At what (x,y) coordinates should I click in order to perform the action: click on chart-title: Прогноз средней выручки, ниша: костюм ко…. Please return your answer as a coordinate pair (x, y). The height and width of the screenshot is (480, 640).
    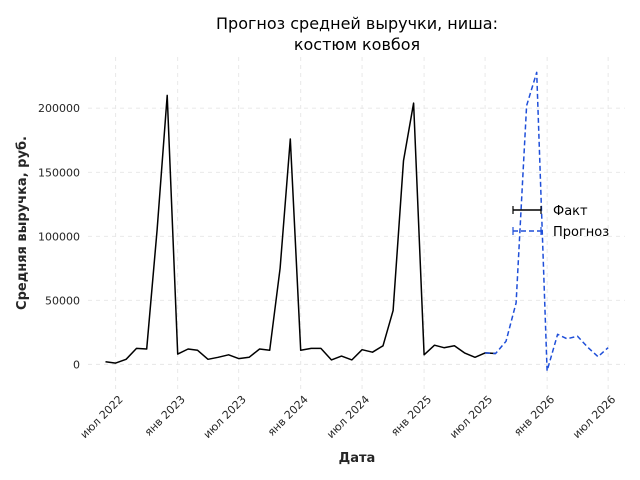
    Looking at the image, I should click on (357, 34).